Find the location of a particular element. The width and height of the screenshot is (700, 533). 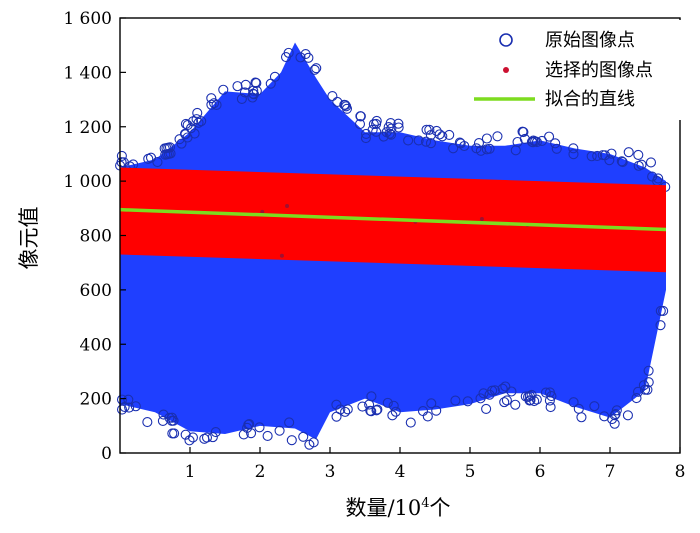

x-tick-label: 1 is located at coordinates (190, 472).